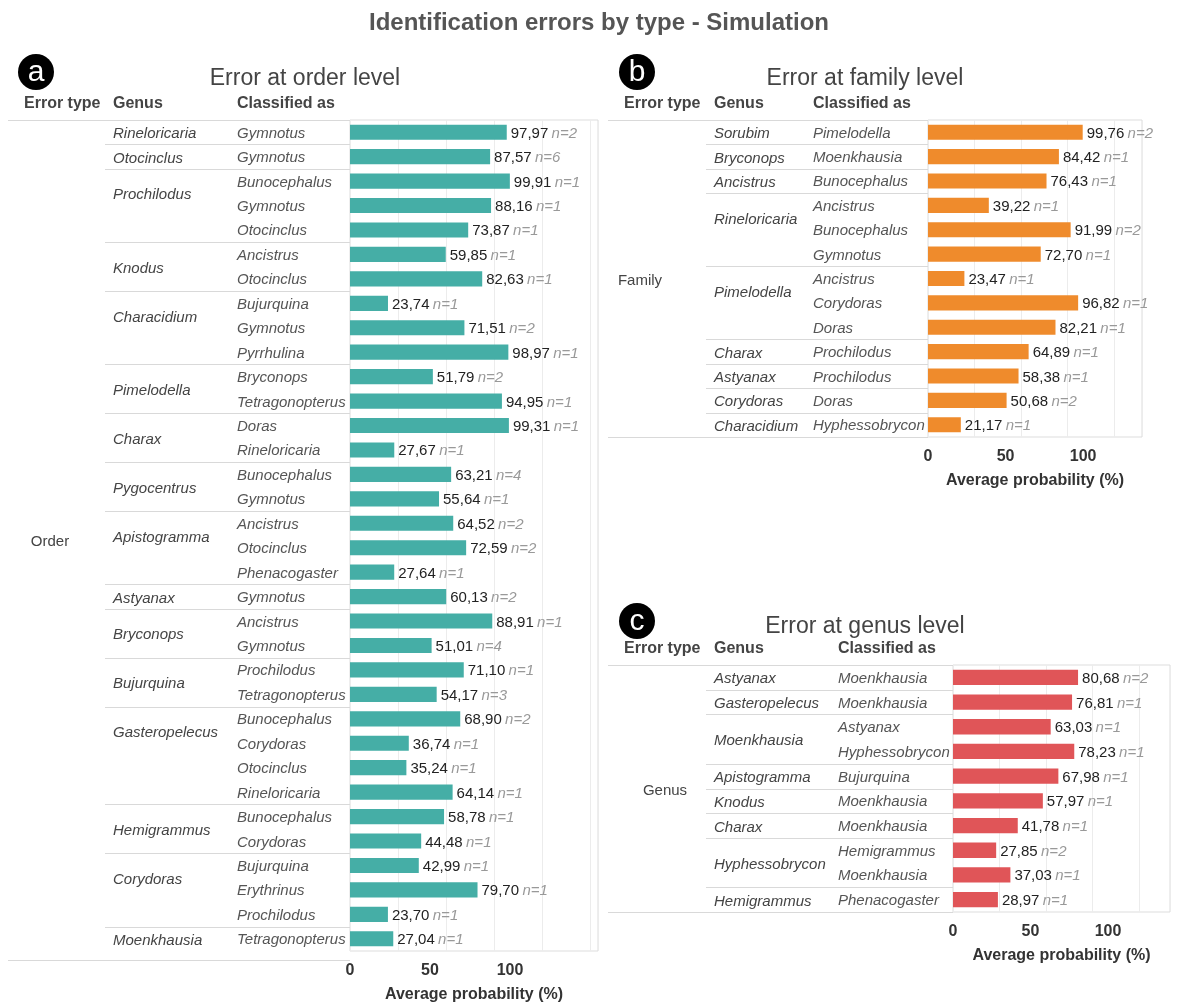 The width and height of the screenshot is (1198, 1006). What do you see at coordinates (273, 303) in the screenshot?
I see `y-tick-label: Bujurquina` at bounding box center [273, 303].